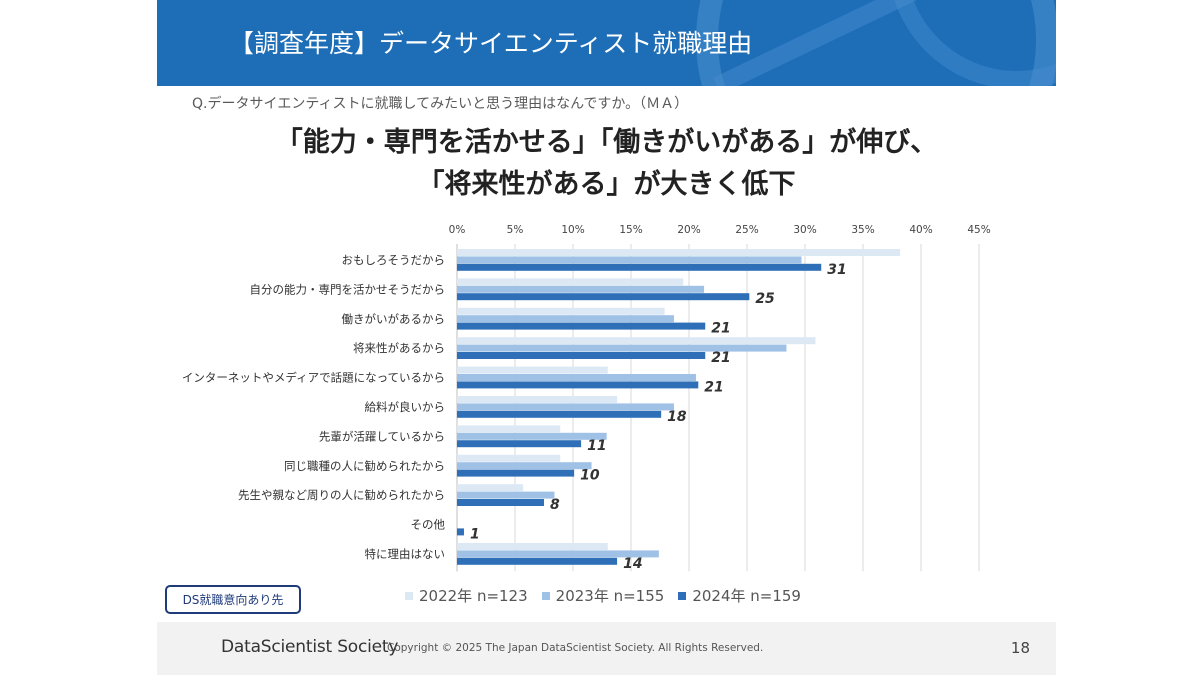 The height and width of the screenshot is (675, 1200). Describe the element at coordinates (341, 495) in the screenshot. I see `category-label: 先生や親など周りの人に勧められたから` at that location.